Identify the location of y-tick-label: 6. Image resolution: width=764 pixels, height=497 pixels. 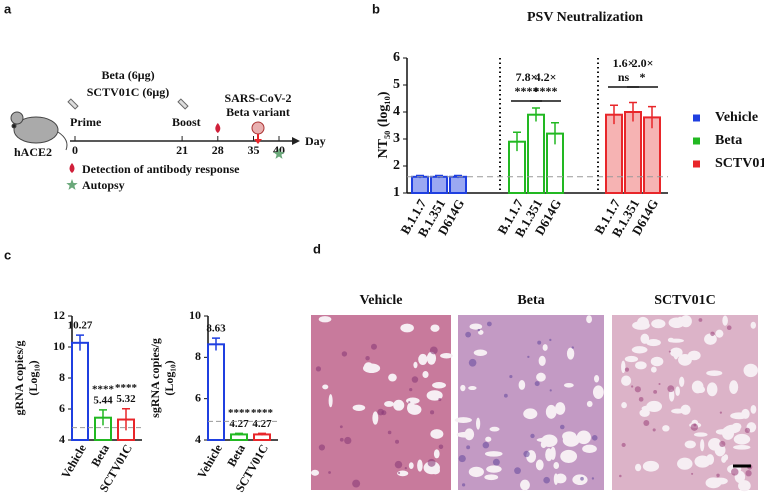
(396, 57).